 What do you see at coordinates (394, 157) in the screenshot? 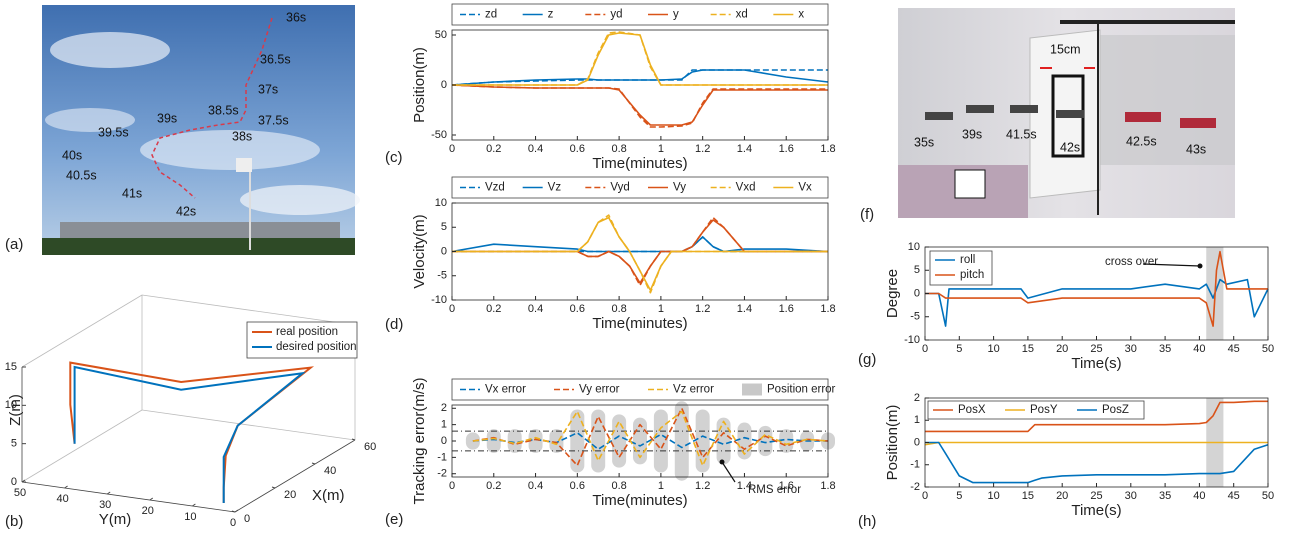
I see `panel-label: (c)` at bounding box center [394, 157].